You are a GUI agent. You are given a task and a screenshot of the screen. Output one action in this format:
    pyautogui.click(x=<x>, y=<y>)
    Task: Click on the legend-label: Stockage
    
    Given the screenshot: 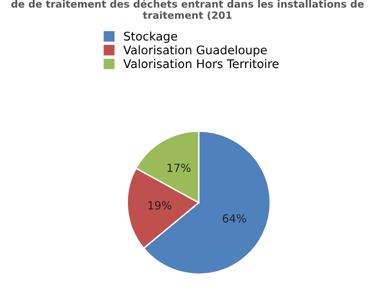 What is the action you would take?
    pyautogui.click(x=151, y=37)
    